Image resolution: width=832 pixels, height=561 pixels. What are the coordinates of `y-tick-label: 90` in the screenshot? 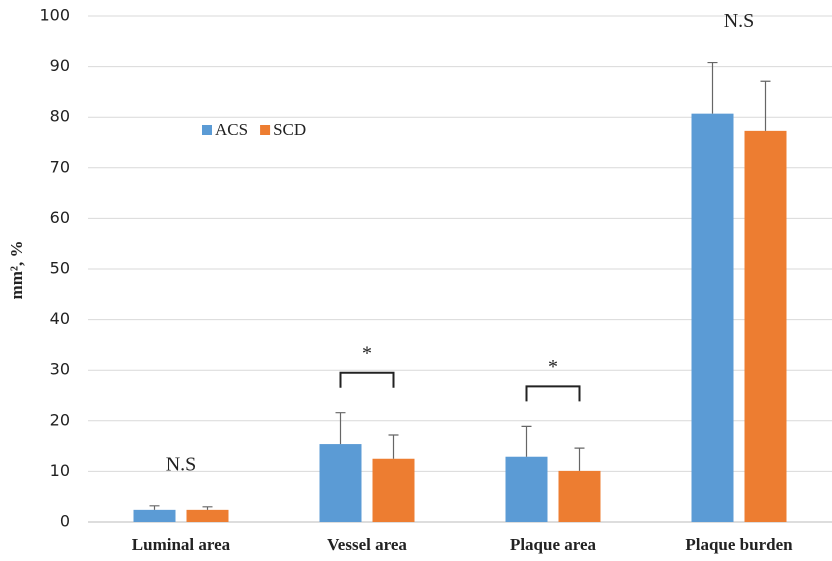 It's located at (60, 65).